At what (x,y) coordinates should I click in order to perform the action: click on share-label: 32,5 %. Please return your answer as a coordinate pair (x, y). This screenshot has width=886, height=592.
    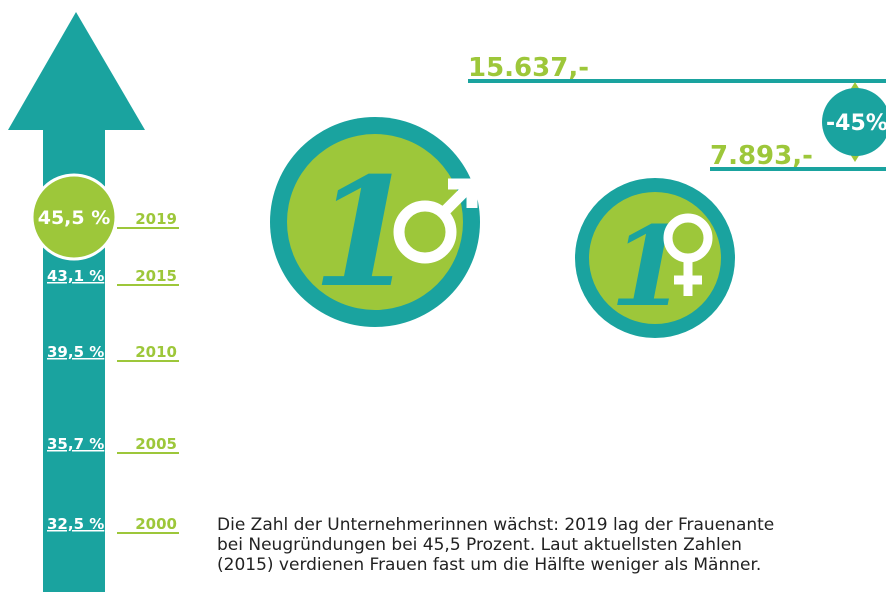
    Looking at the image, I should click on (75, 524).